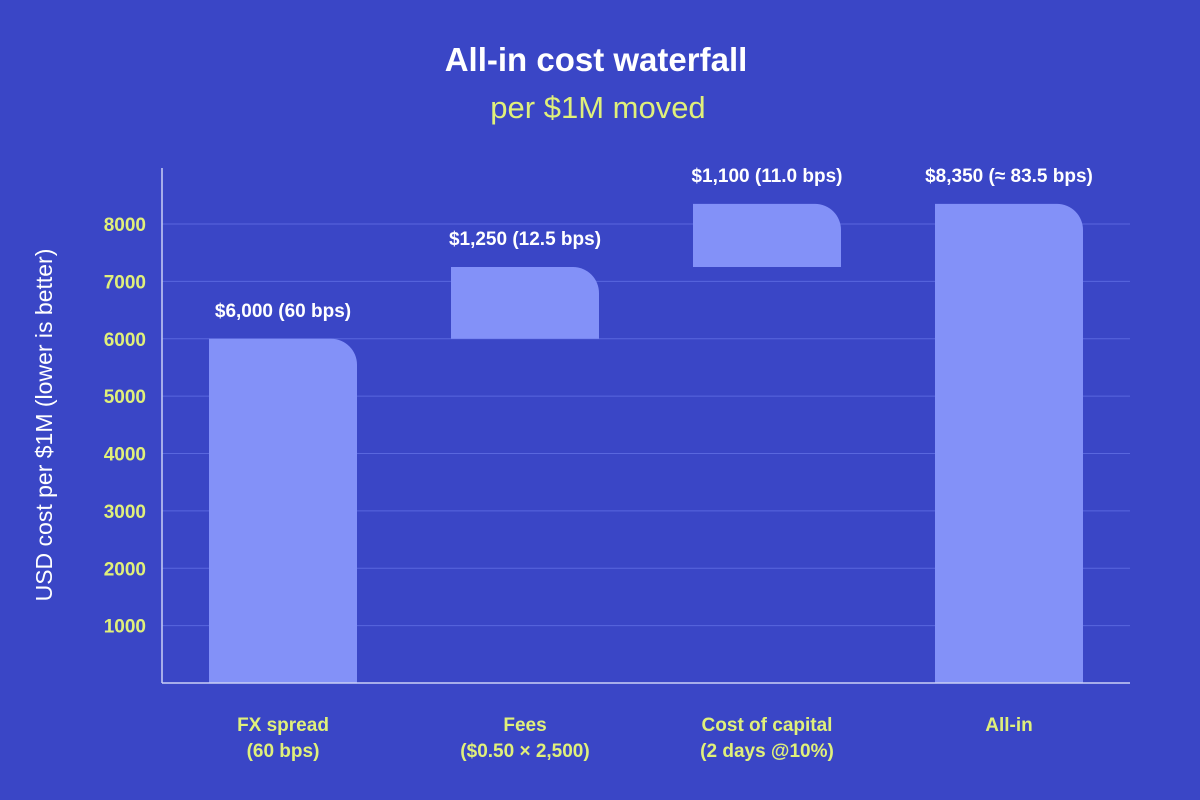 The width and height of the screenshot is (1200, 800). What do you see at coordinates (767, 725) in the screenshot?
I see `category-label: Cost of capital` at bounding box center [767, 725].